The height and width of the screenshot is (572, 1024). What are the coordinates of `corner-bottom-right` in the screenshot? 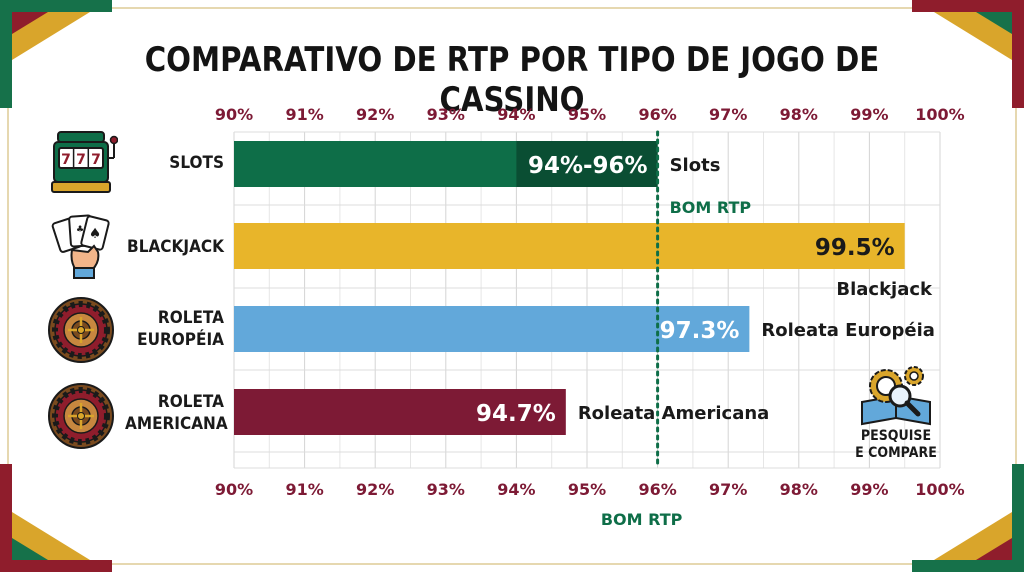 It's located at (968, 518).